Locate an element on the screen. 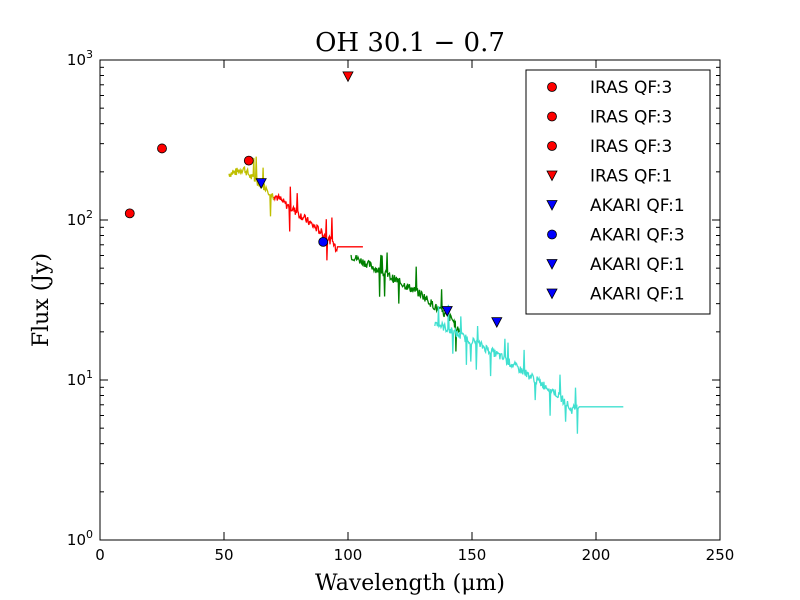 This screenshot has height=600, width=800. y-tick-label: 10⁰ is located at coordinates (80, 538).